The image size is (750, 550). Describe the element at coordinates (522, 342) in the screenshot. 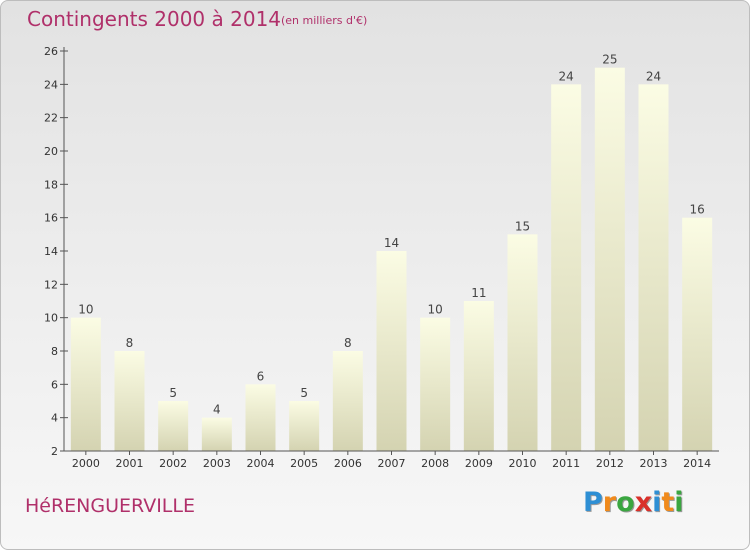

I see `bar-2010` at that location.